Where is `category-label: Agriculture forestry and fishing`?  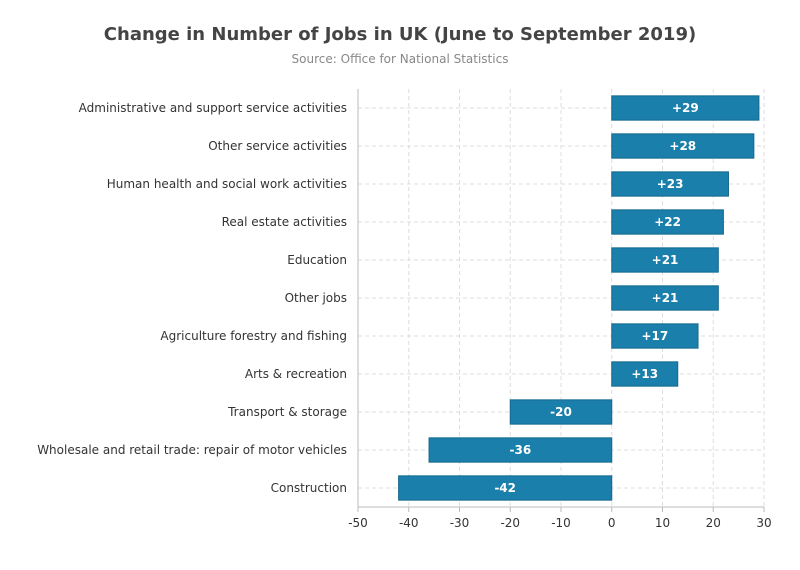 category-label: Agriculture forestry and fishing is located at coordinates (253, 336).